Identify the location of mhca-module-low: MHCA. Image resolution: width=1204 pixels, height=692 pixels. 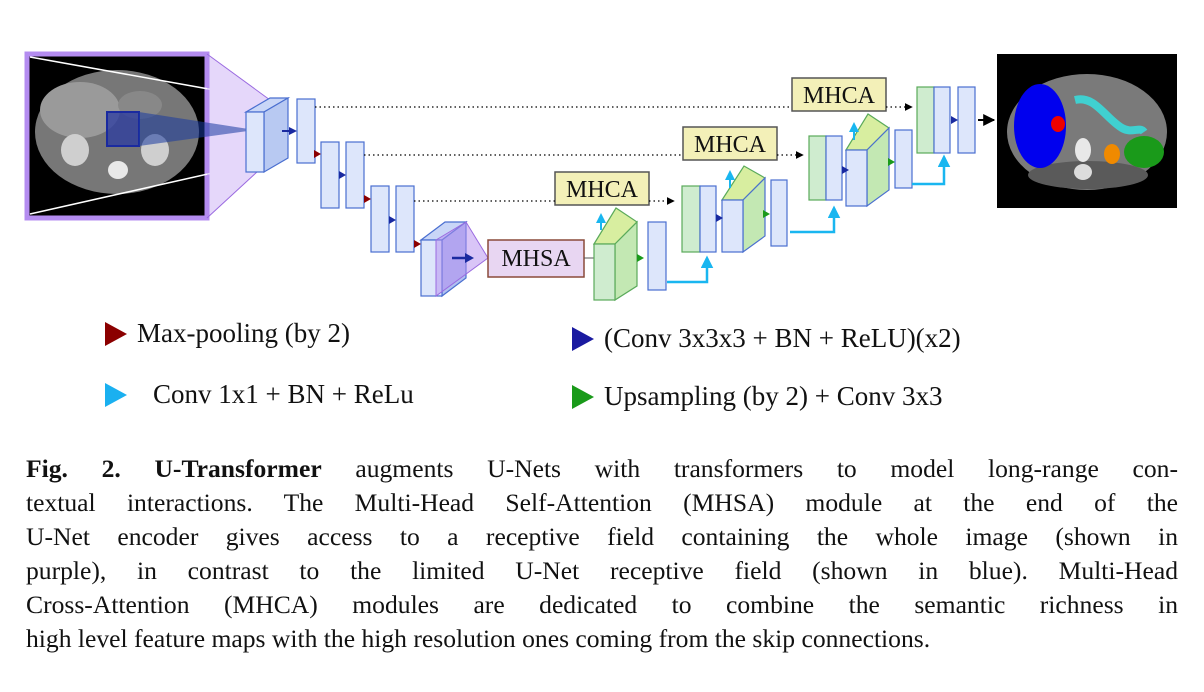
(602, 188).